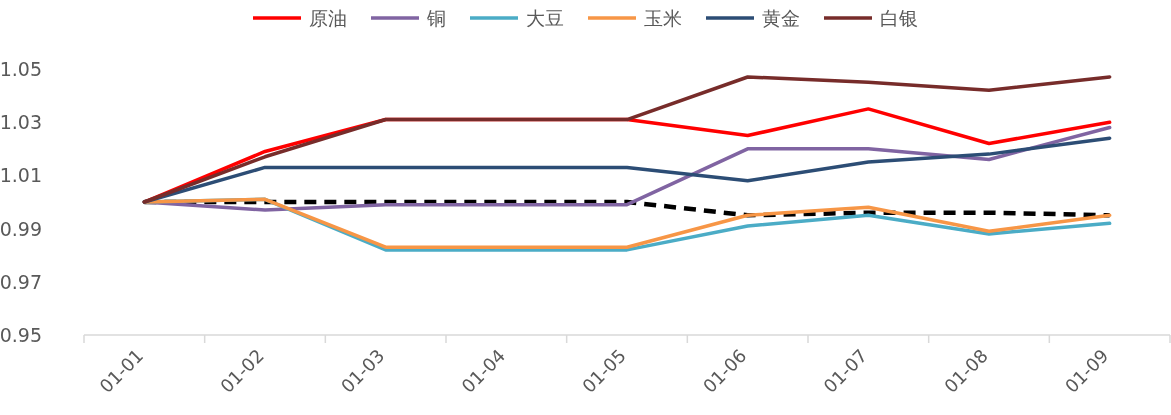  Describe the element at coordinates (21, 175) in the screenshot. I see `y-tick-label: 1.01` at that location.